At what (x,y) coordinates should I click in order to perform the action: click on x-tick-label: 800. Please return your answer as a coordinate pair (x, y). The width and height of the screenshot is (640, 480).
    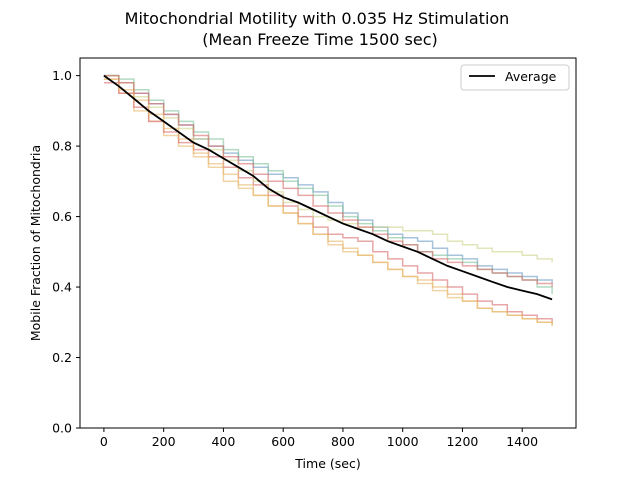
    Looking at the image, I should click on (343, 441).